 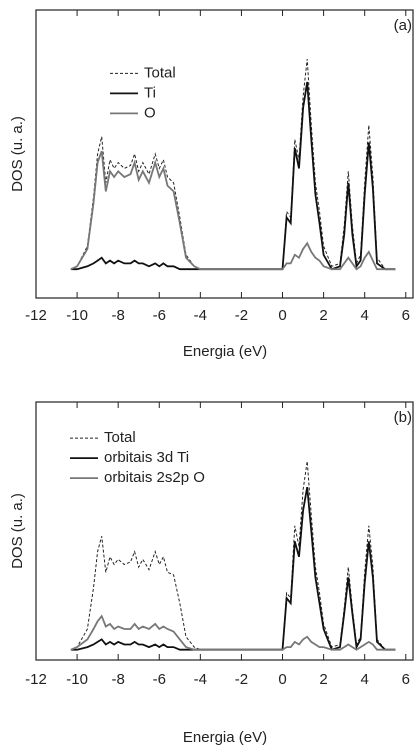 I want to click on legend-label: O, so click(x=150, y=112).